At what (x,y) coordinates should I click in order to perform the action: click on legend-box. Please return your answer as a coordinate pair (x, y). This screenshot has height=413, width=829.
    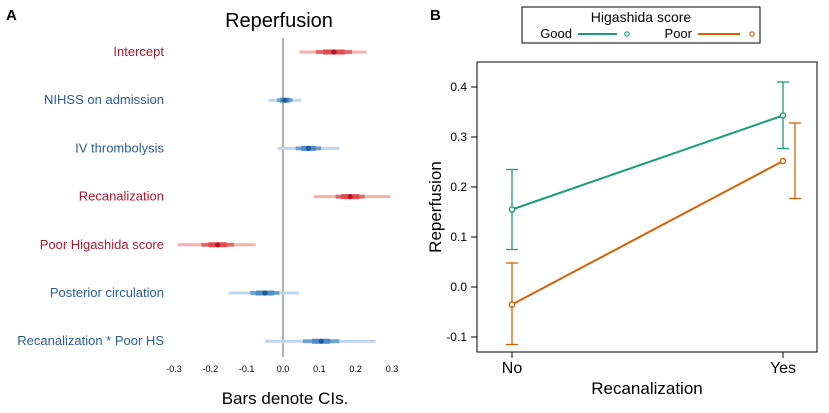
    Looking at the image, I should click on (641, 25).